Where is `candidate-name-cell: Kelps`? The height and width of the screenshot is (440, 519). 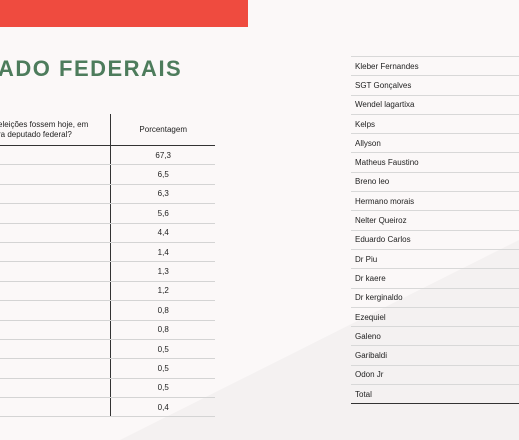 candidate-name-cell: Kelps is located at coordinates (435, 123).